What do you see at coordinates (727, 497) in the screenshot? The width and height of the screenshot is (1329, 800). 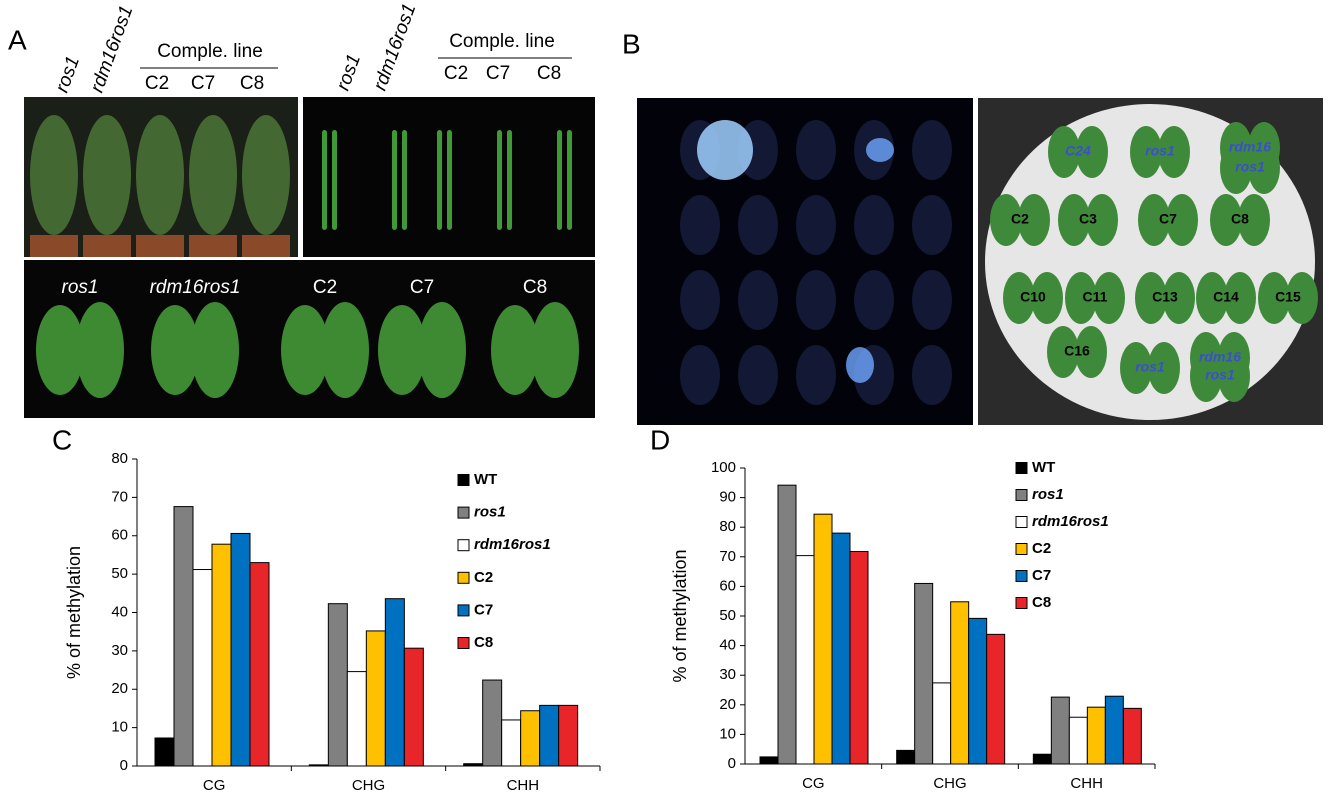 I see `y-tick-label: 90` at bounding box center [727, 497].